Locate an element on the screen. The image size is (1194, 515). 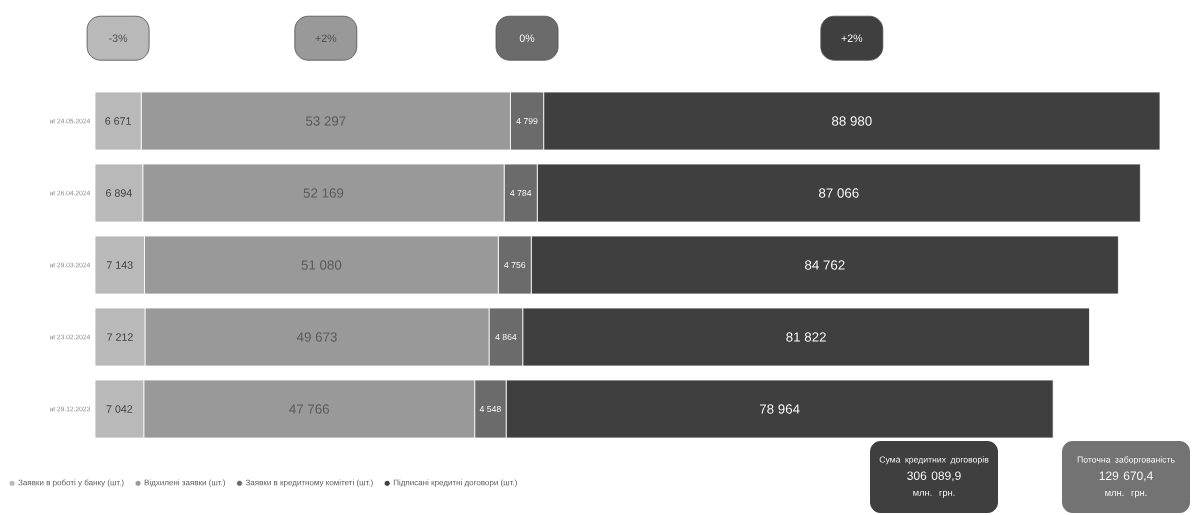
text: 306 089,9 is located at coordinates (934, 476).